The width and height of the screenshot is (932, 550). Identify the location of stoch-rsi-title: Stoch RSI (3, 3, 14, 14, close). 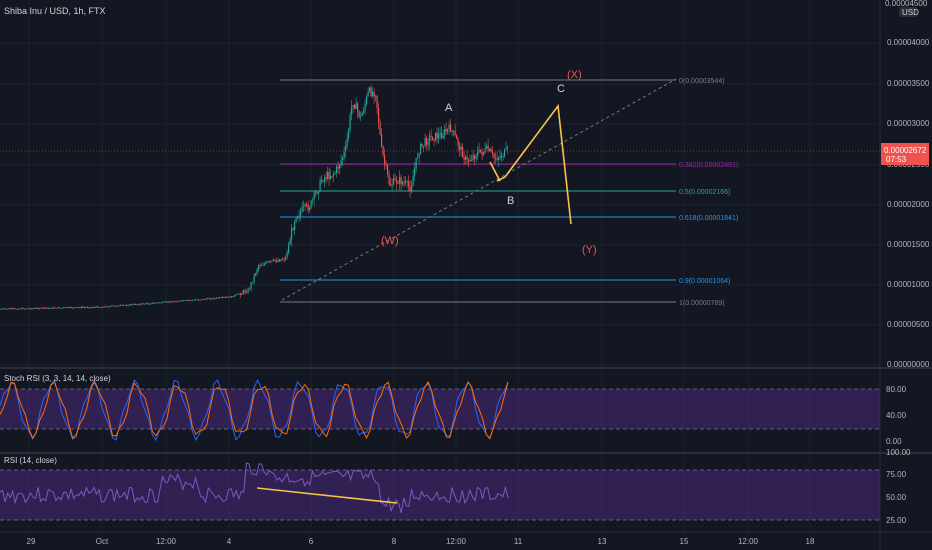
(57, 378).